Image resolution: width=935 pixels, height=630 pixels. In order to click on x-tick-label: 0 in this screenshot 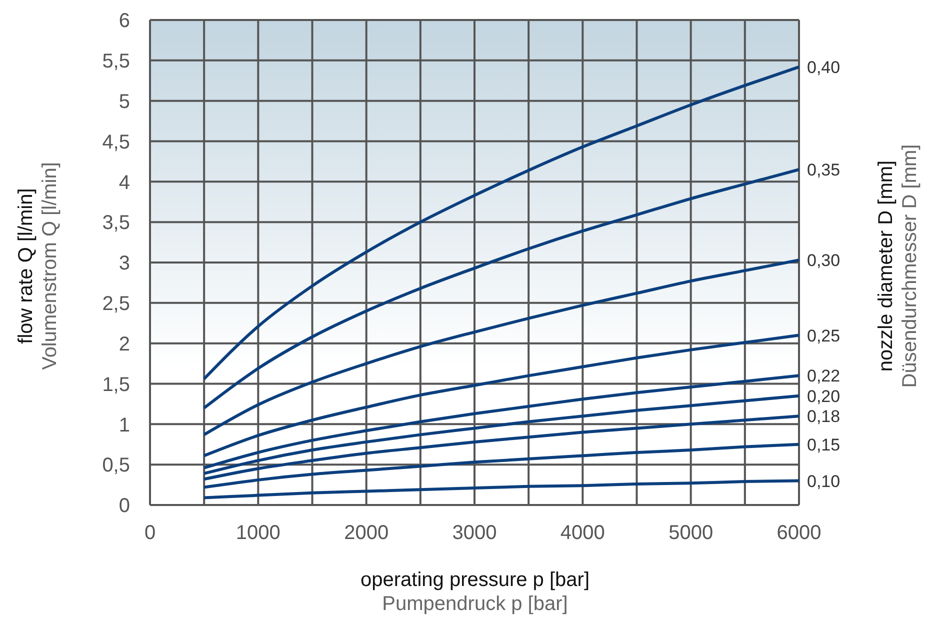, I will do `click(150, 533)`.